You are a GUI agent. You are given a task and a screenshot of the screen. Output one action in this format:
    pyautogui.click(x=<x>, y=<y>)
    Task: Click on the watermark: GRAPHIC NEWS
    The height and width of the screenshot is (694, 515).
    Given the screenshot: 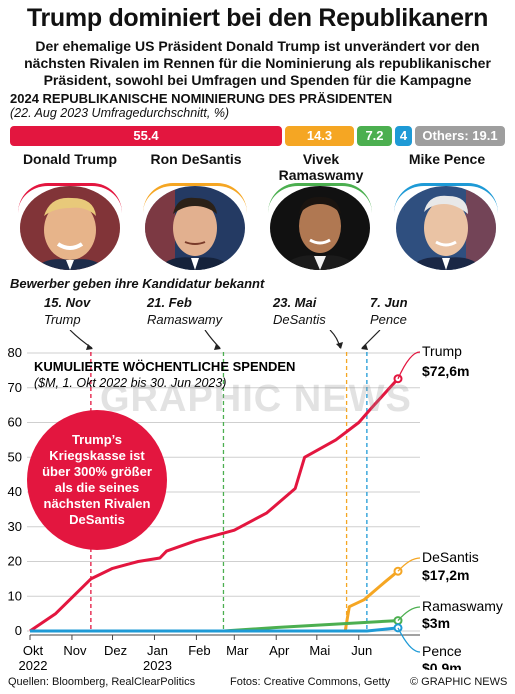 What is the action you would take?
    pyautogui.click(x=256, y=399)
    